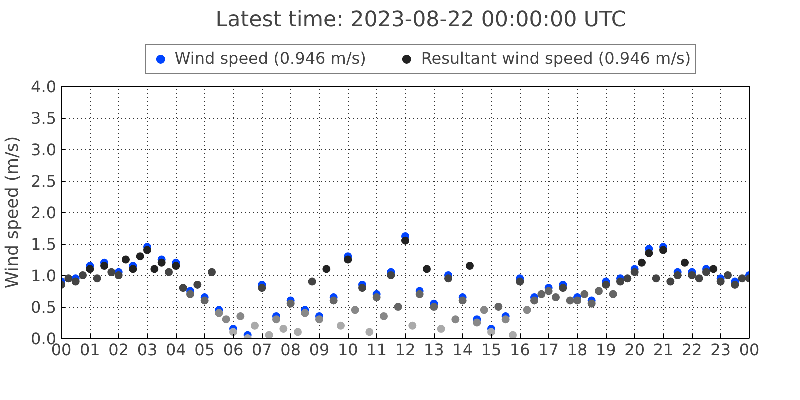 Image resolution: width=800 pixels, height=400 pixels. I want to click on legend-label: Wind speed (0.946 m/s), so click(270, 58).